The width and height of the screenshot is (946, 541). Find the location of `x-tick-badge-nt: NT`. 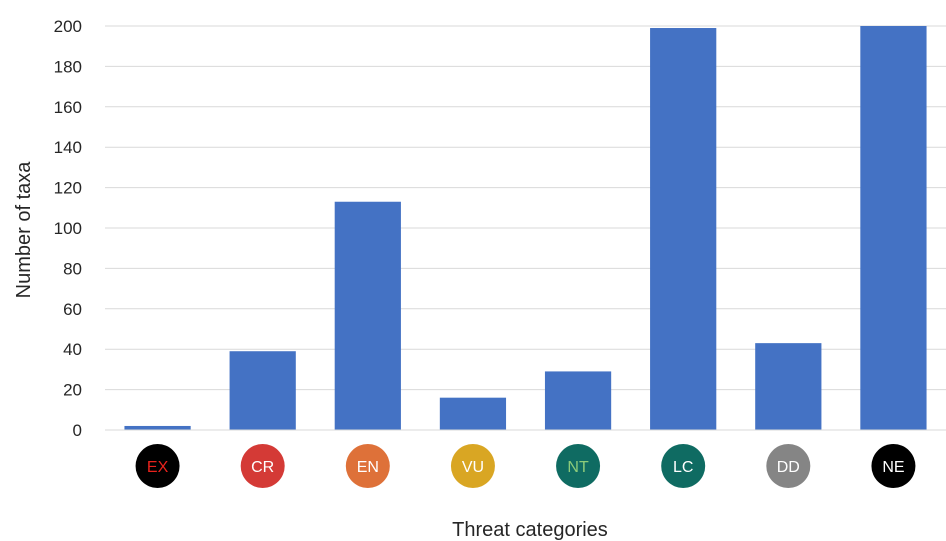

x-tick-badge-nt: NT is located at coordinates (578, 466).